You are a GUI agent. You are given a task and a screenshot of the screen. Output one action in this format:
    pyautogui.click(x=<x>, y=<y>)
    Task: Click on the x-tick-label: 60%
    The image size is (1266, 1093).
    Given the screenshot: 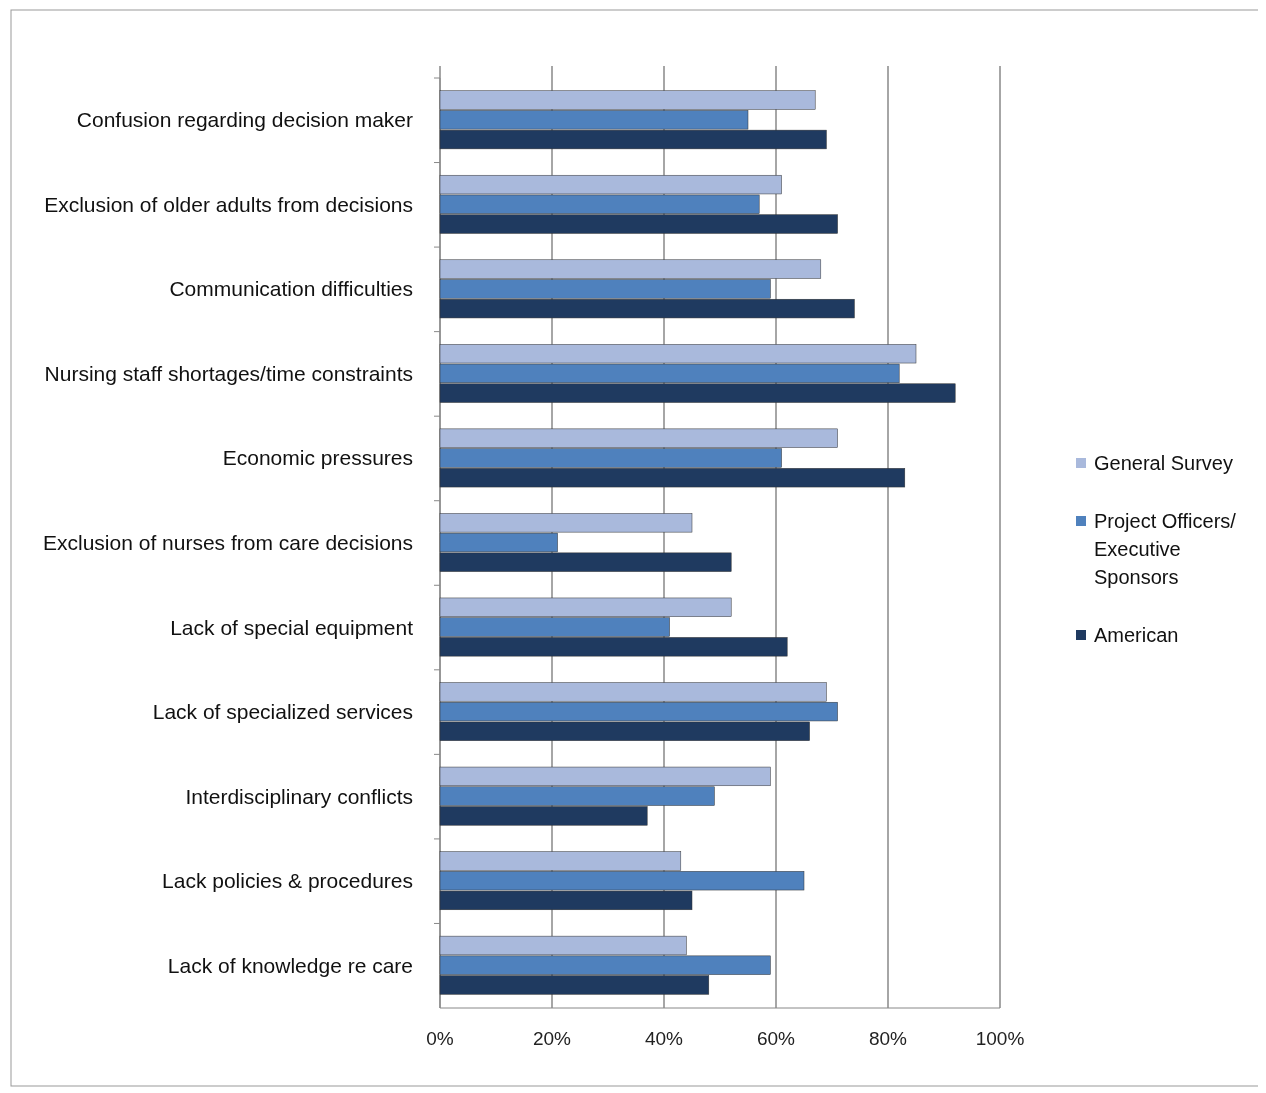 What is the action you would take?
    pyautogui.click(x=776, y=1038)
    